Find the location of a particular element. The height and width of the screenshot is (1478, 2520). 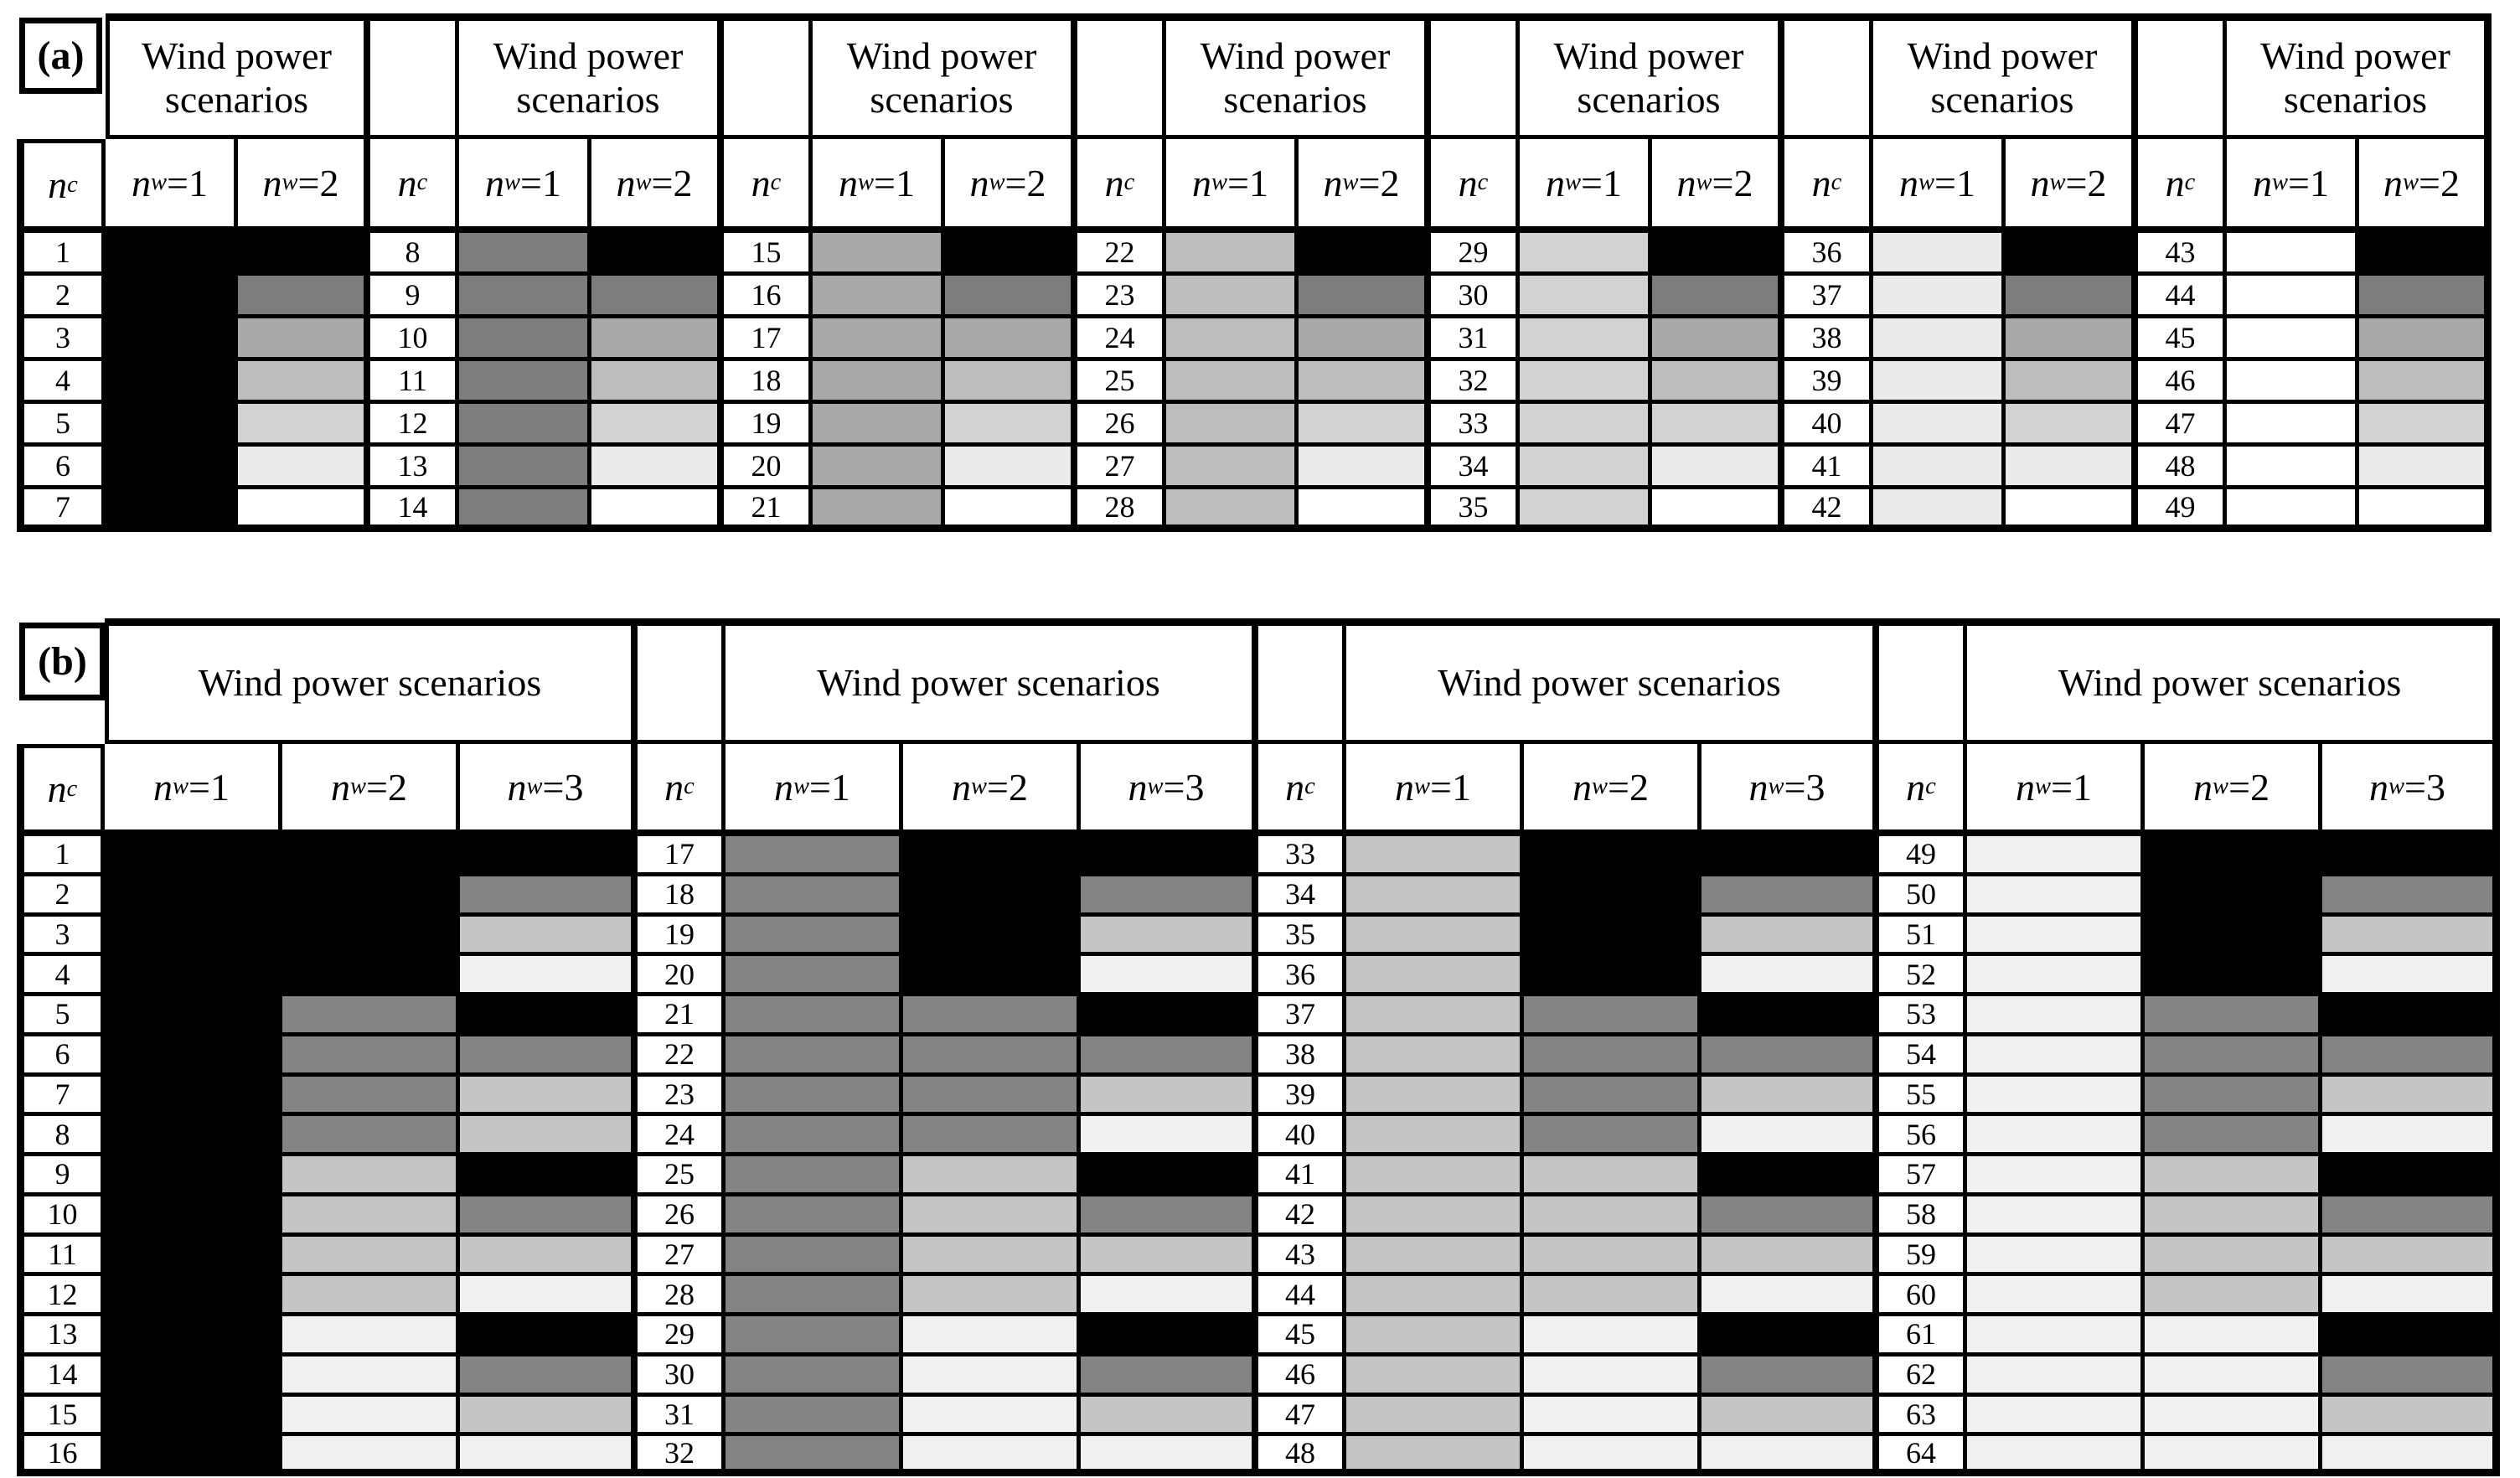

row-number-cell: 25 is located at coordinates (1121, 383).